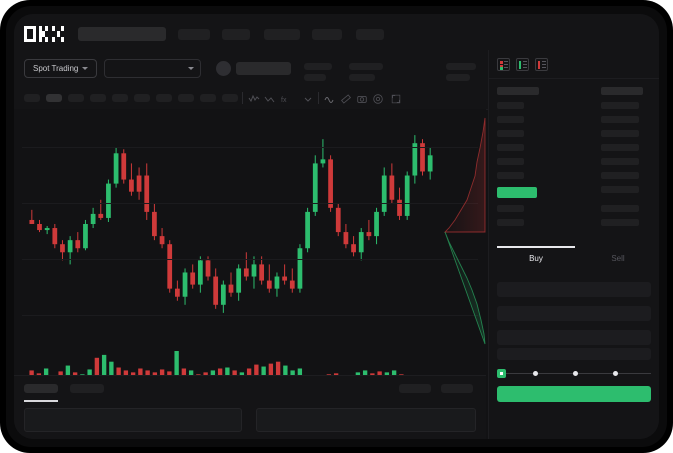  What do you see at coordinates (366, 420) in the screenshot?
I see `bottom-panel-right` at bounding box center [366, 420].